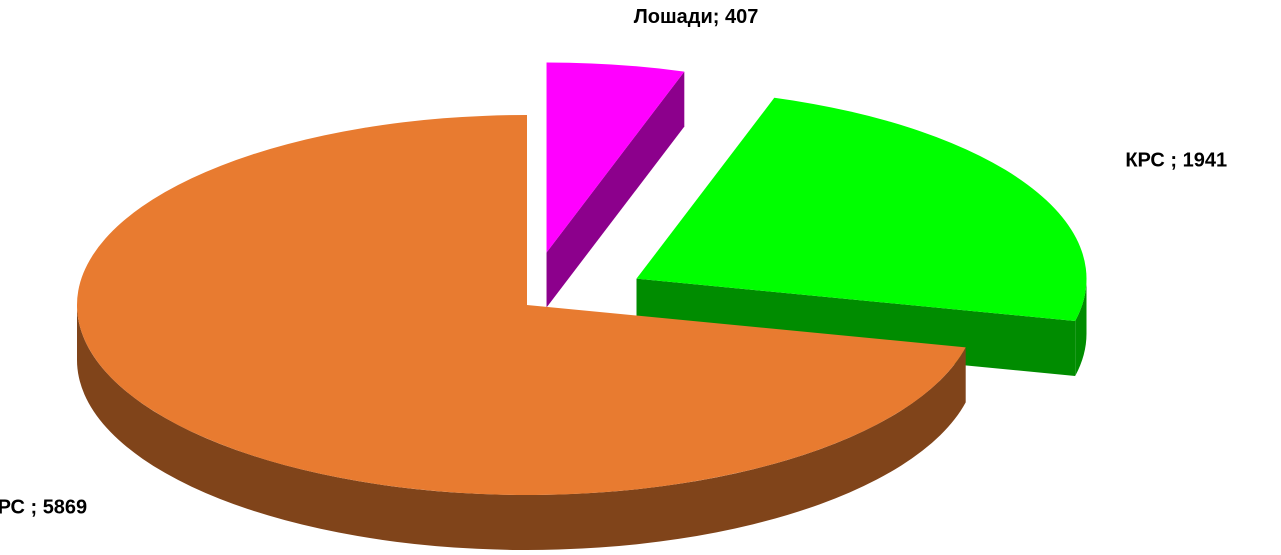 This screenshot has width=1281, height=555. Describe the element at coordinates (1176, 160) in the screenshot. I see `data-label: КРС ; 1941` at that location.